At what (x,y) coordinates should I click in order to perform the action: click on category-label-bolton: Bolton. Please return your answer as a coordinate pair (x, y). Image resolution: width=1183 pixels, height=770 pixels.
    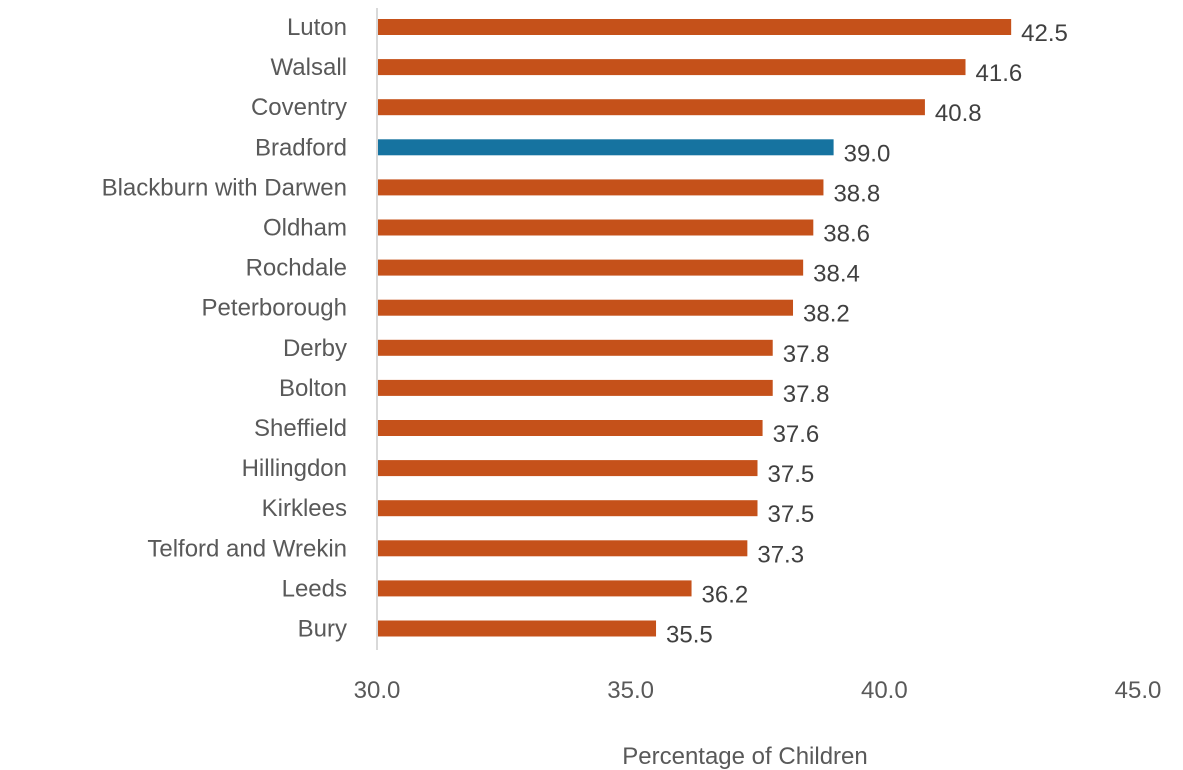
    Looking at the image, I should click on (313, 388).